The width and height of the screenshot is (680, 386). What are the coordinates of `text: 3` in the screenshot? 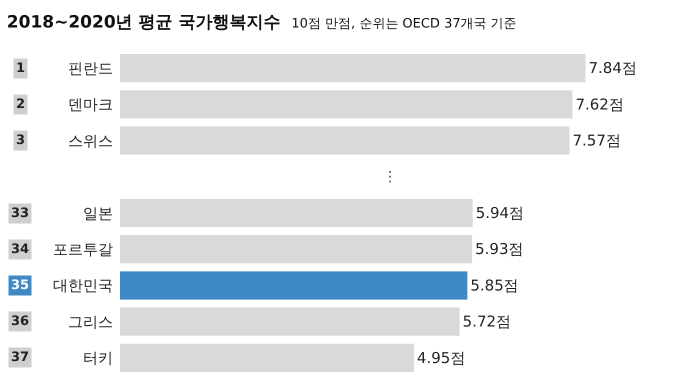 It's located at (21, 140).